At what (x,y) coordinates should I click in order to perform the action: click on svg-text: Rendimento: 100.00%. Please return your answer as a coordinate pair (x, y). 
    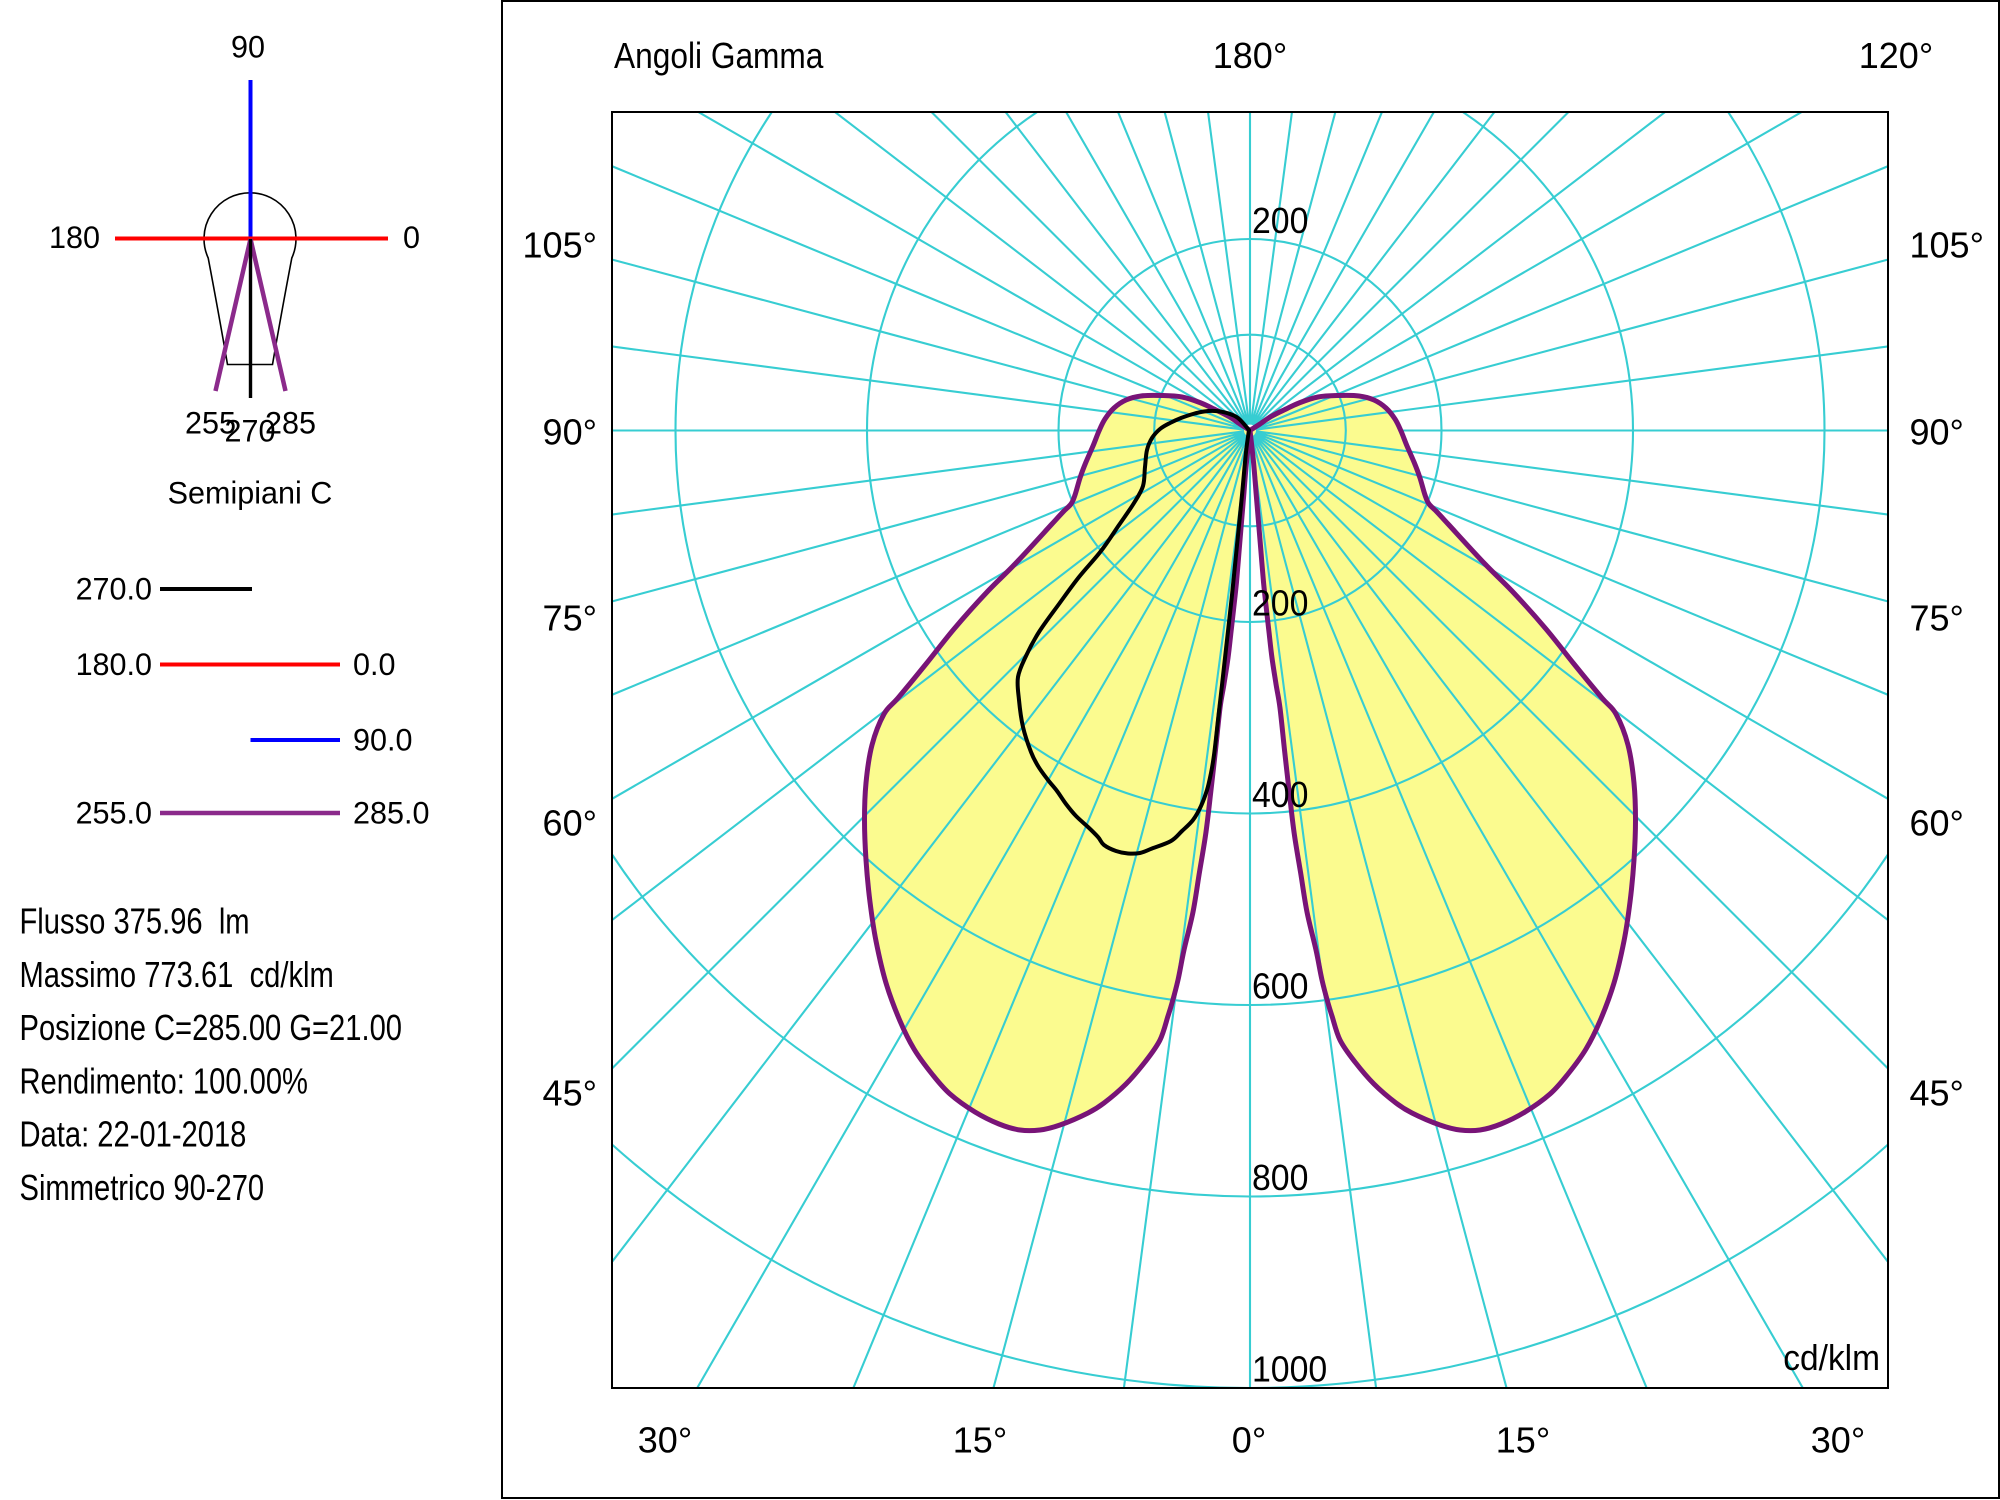
    Looking at the image, I should click on (164, 1080).